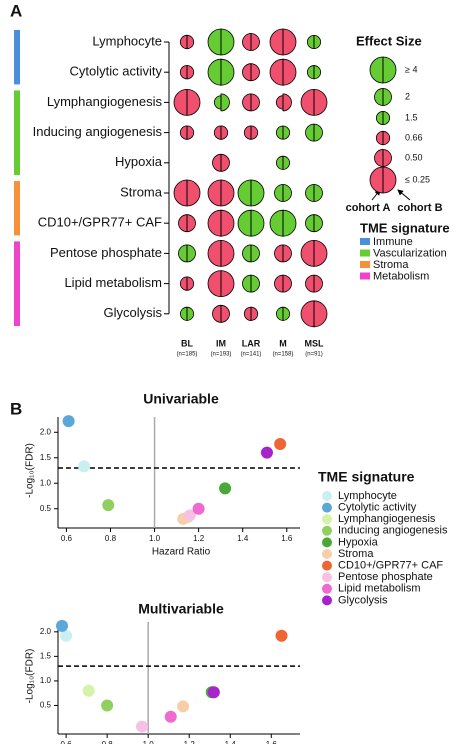 This screenshot has height=744, width=474. Describe the element at coordinates (17, 283) in the screenshot. I see `group-bar` at that location.